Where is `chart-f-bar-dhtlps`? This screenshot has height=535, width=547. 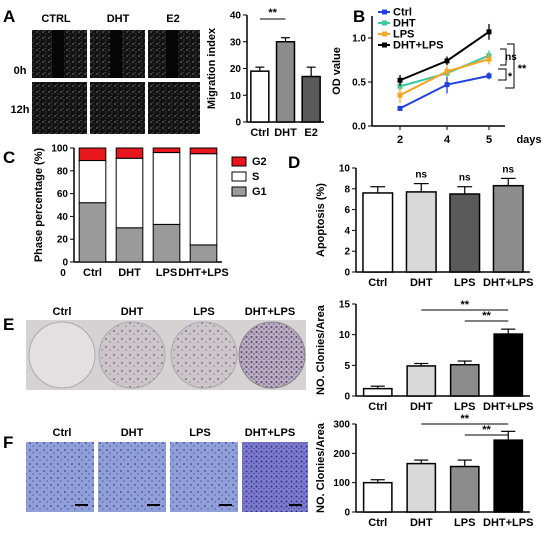
chart-f-bar-dhtlps is located at coordinates (508, 476).